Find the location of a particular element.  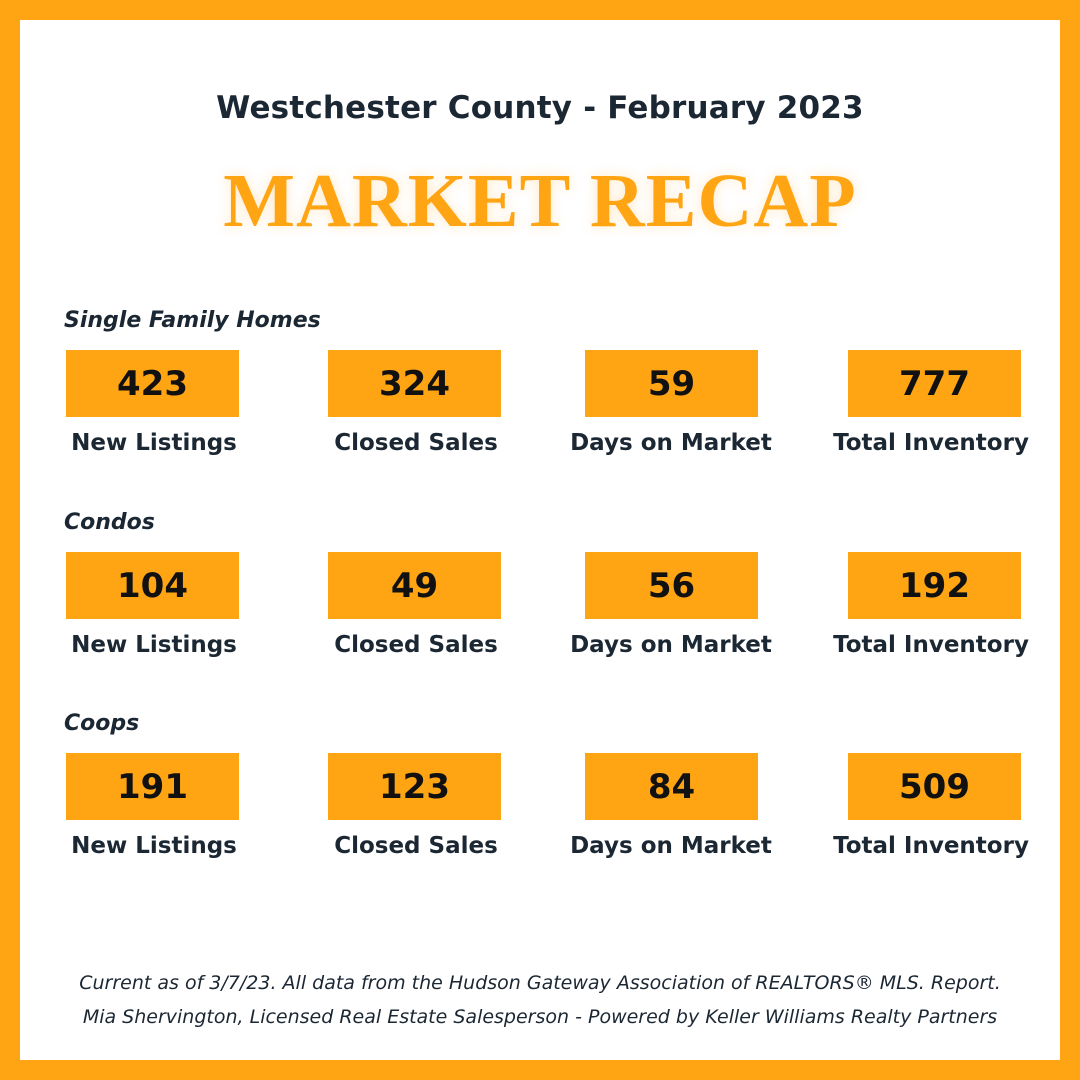

closed-sales-value: 49 is located at coordinates (414, 585).